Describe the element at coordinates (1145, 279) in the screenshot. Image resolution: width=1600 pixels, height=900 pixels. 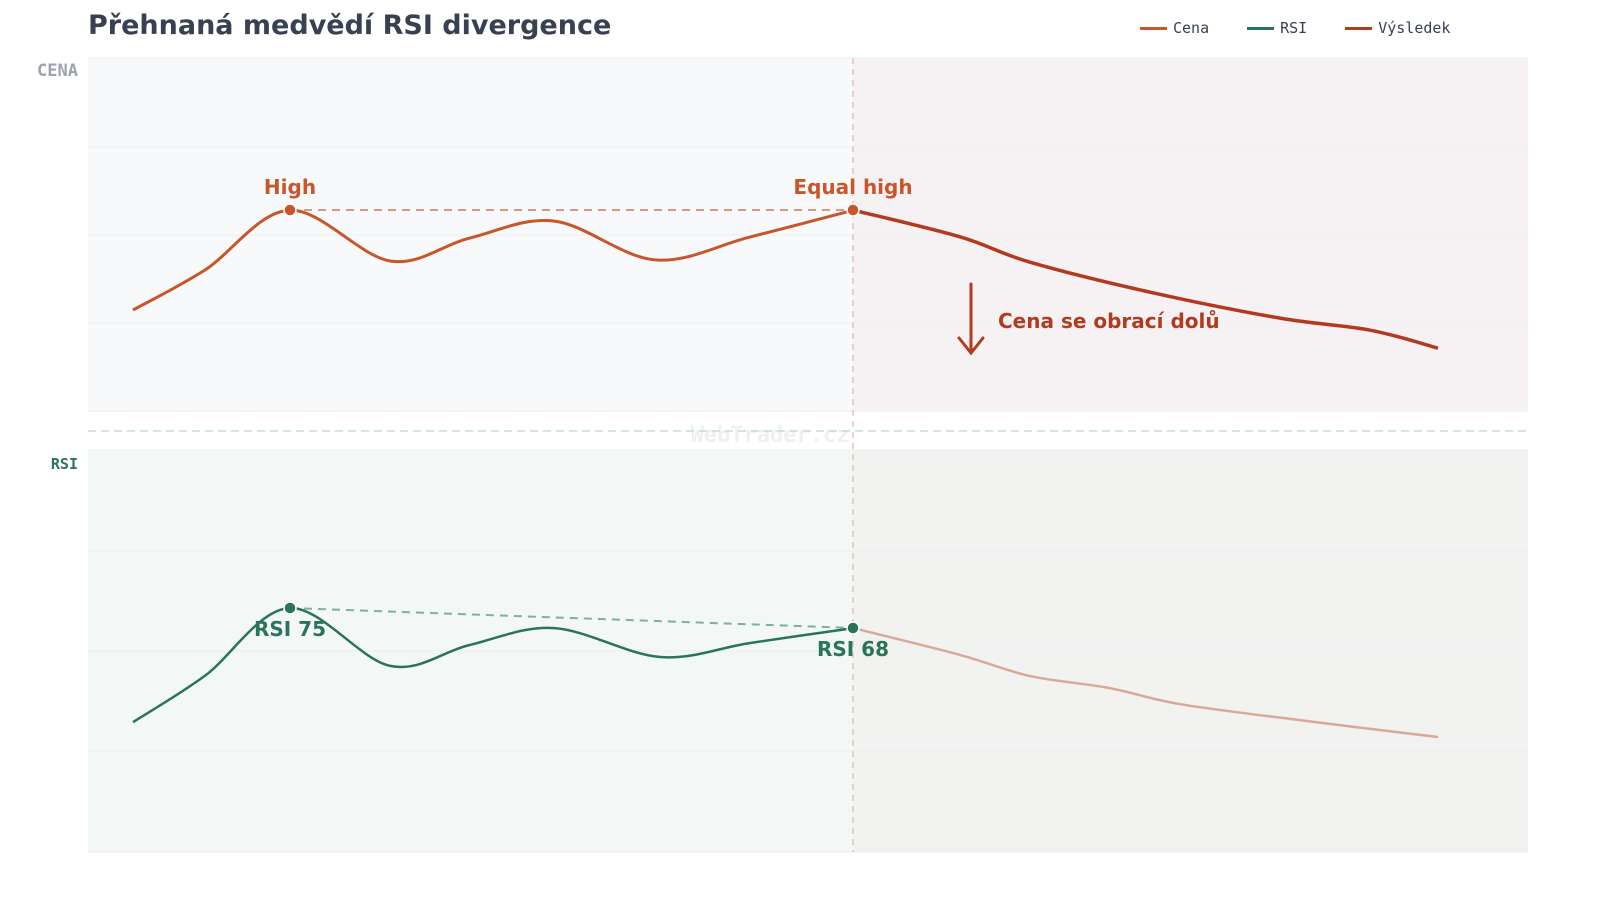
I see `result-price-line` at that location.